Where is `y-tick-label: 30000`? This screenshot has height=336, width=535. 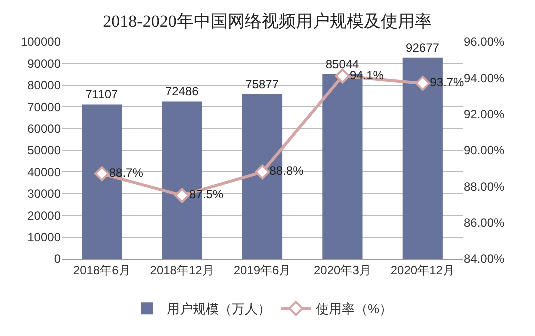 y-tick-label: 30000 is located at coordinates (45, 194).